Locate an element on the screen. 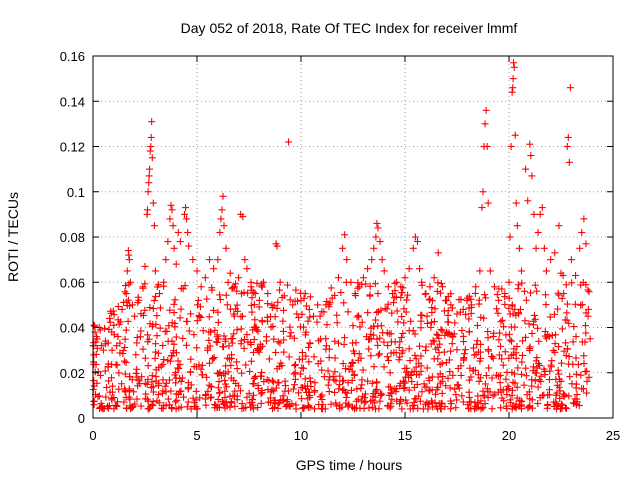  x-tick-label: 10 is located at coordinates (301, 435).